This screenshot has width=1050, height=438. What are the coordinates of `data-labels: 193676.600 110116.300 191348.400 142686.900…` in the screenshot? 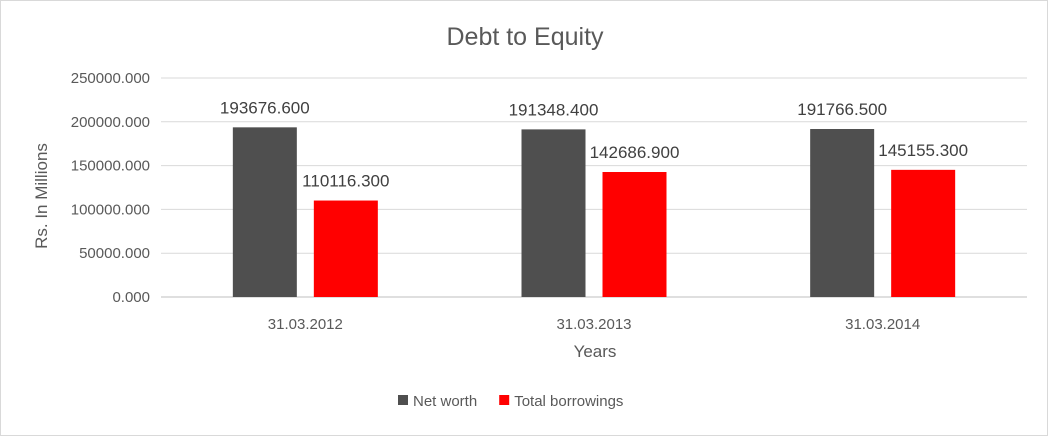 It's located at (594, 144).